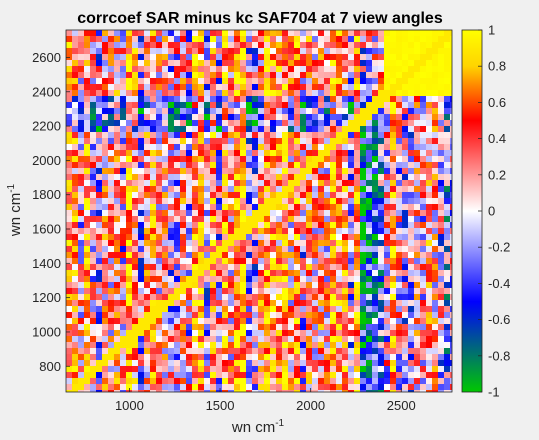 The image size is (539, 440). Describe the element at coordinates (46, 126) in the screenshot. I see `y-tick-label: 2200` at that location.